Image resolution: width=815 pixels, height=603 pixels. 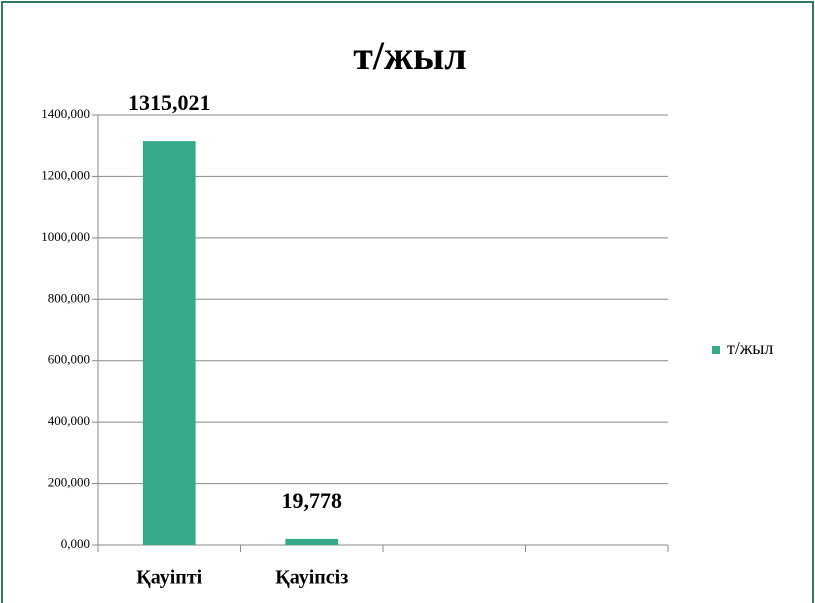 I want to click on y-tick-label: 1000,000, so click(x=65, y=236).